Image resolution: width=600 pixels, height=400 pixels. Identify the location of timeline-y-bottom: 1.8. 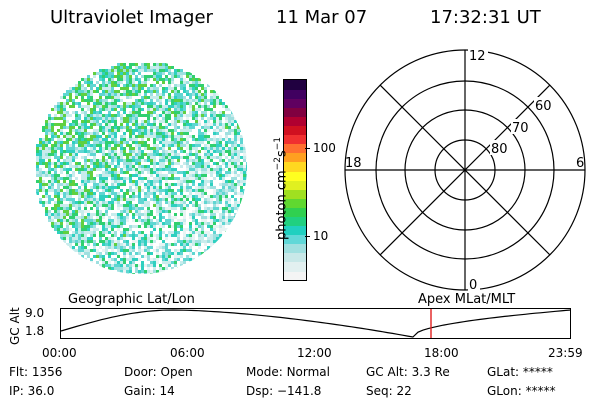
(35, 331).